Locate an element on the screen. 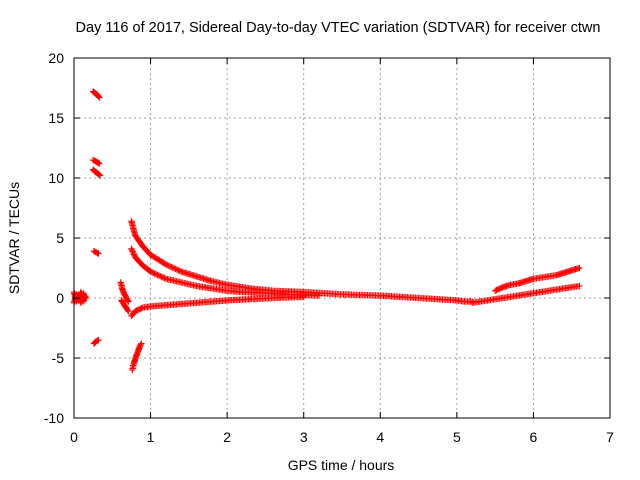 The image size is (640, 480). x-tick-label: 0 is located at coordinates (74, 437).